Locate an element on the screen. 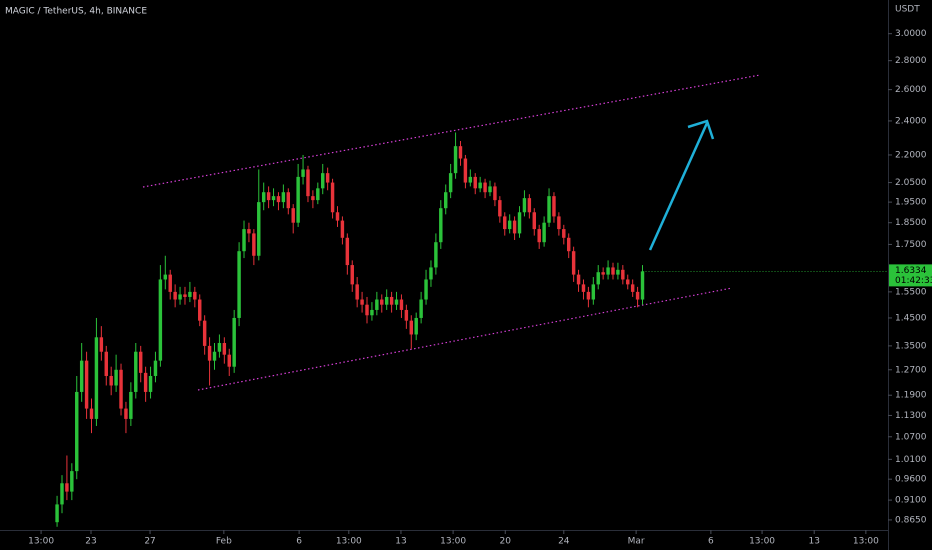 The height and width of the screenshot is (550, 932). arrow-shaft is located at coordinates (678, 186).